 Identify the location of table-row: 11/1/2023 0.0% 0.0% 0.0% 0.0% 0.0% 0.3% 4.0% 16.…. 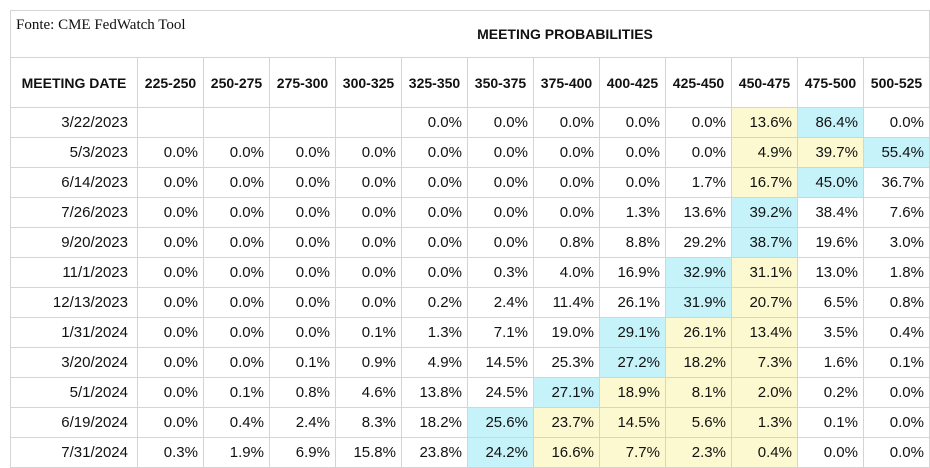
(470, 272).